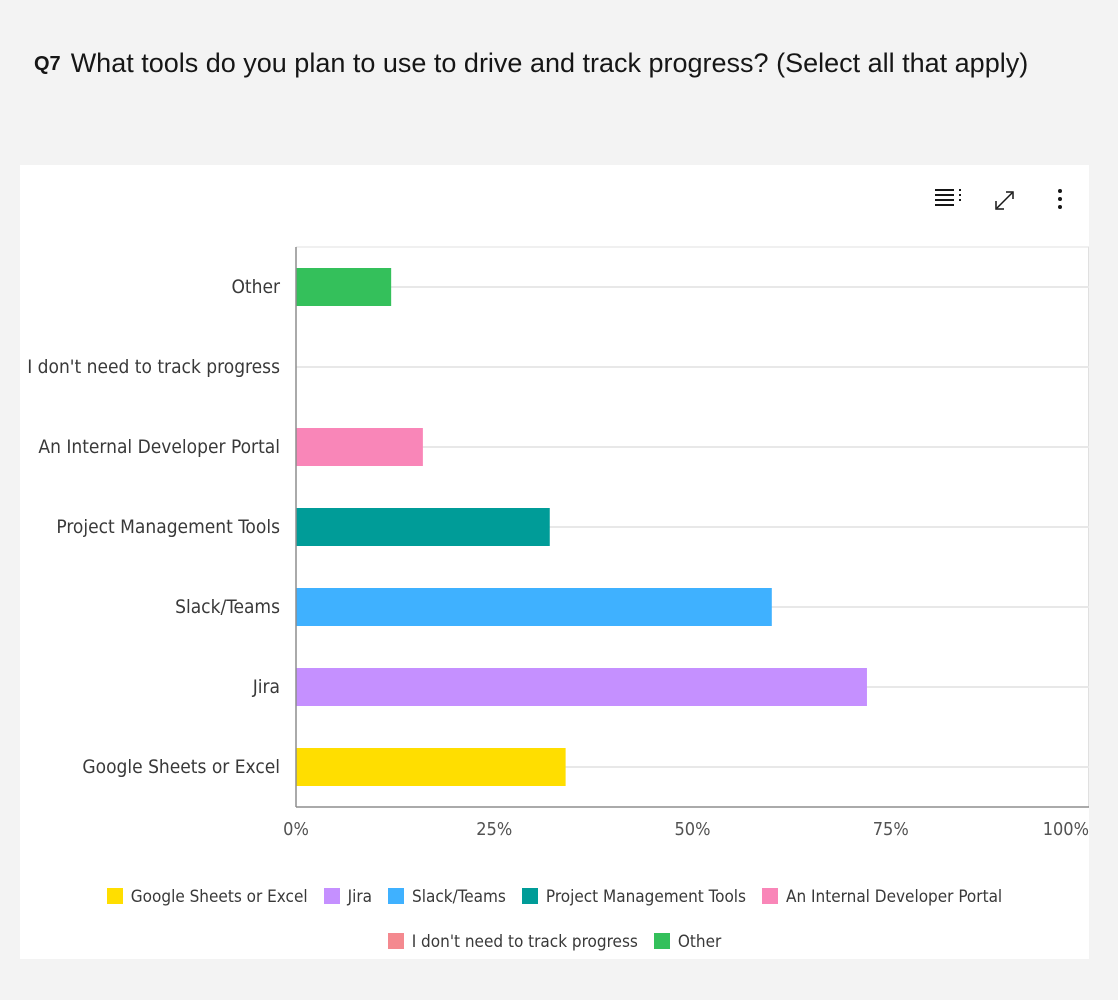 This screenshot has height=1000, width=1118. I want to click on legend-item: Jira, so click(348, 897).